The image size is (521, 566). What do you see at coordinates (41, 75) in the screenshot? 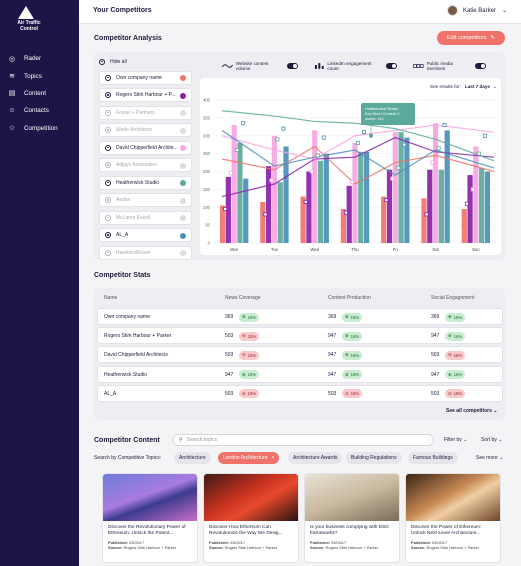
I see `sidebar-item-topics: ≋ Topics` at bounding box center [41, 75].